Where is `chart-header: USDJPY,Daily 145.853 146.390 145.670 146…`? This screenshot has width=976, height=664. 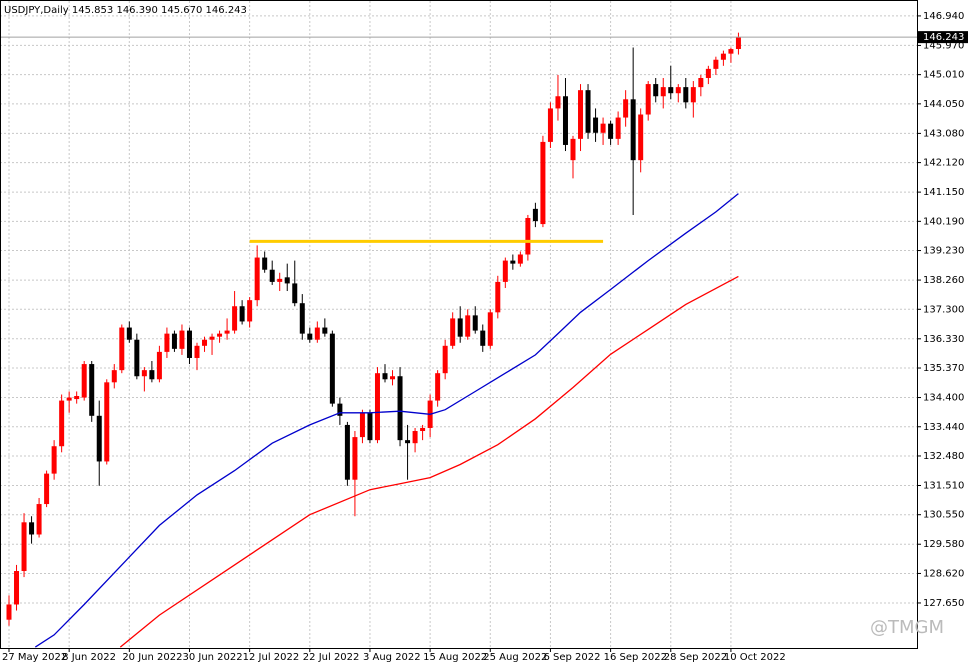 chart-header: USDJPY,Daily 145.853 146.390 145.670 146… is located at coordinates (125, 10).